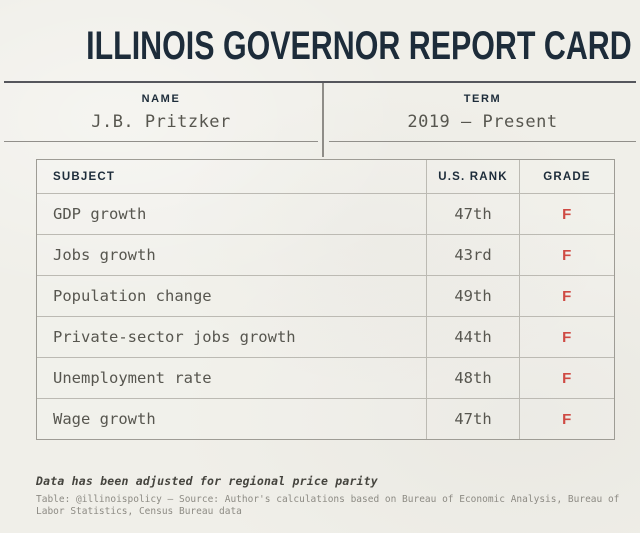 Image resolution: width=640 pixels, height=533 pixels. I want to click on header-us-rank: U.S. RANK, so click(472, 176).